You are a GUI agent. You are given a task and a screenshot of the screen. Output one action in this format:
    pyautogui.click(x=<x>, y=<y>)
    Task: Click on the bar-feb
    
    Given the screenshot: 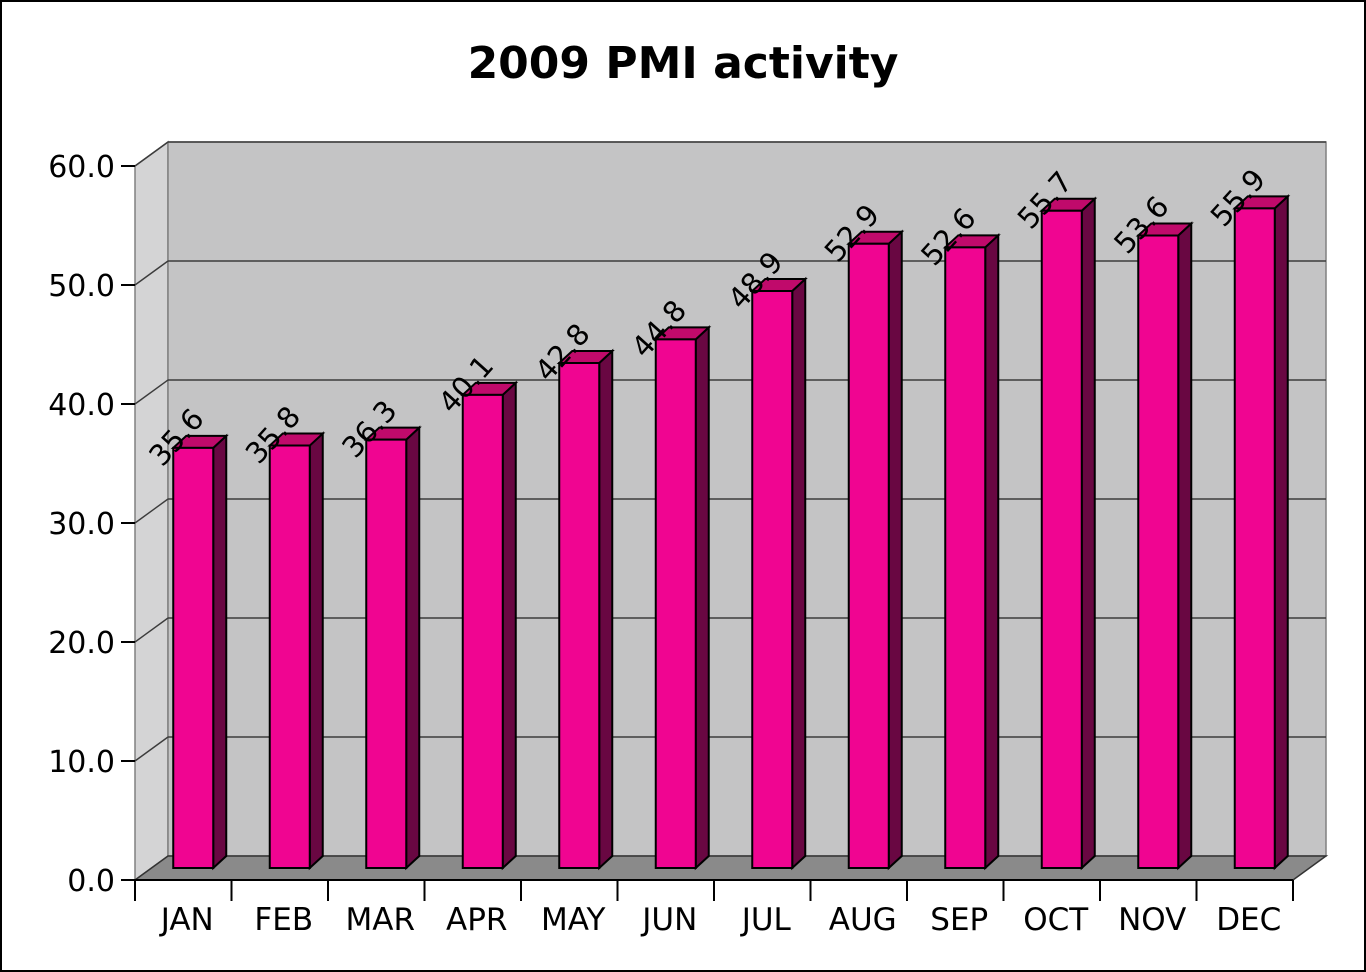 What is the action you would take?
    pyautogui.click(x=296, y=651)
    